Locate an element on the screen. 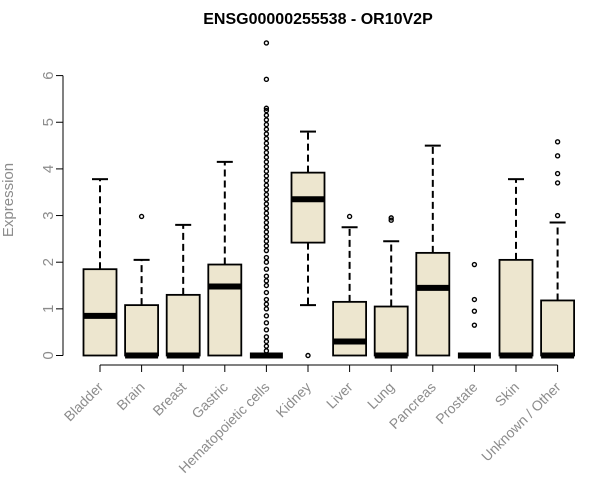 This screenshot has height=500, width=600. y-axis: 0 1 2 3 4 5 6 is located at coordinates (52, 215).